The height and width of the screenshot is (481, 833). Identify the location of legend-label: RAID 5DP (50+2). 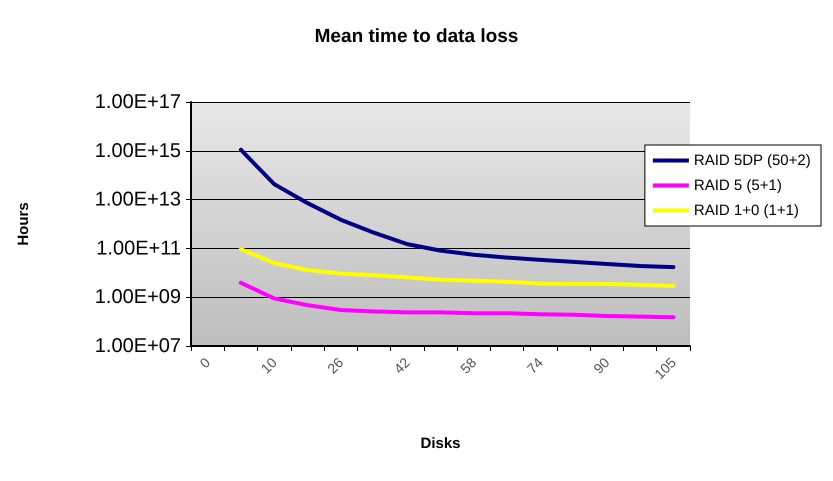
(752, 160).